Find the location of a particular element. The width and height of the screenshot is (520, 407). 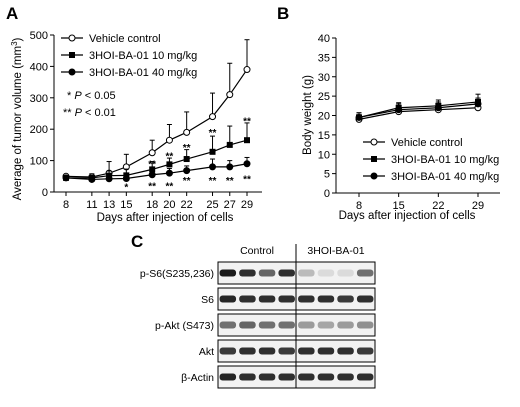

panel-a-x-tick-label: 11 is located at coordinates (91, 205).